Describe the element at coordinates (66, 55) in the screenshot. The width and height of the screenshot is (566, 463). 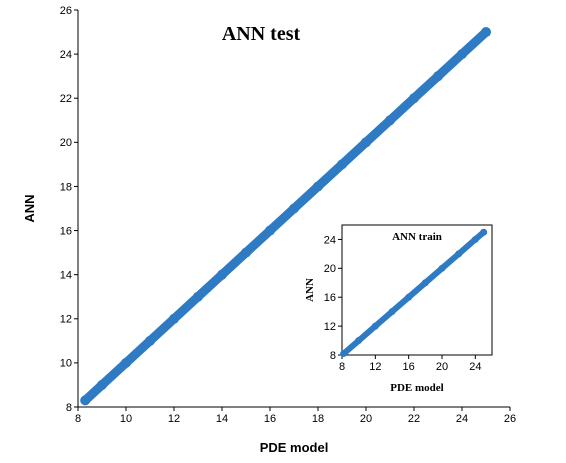
I see `main-y-tick-label: 24` at that location.